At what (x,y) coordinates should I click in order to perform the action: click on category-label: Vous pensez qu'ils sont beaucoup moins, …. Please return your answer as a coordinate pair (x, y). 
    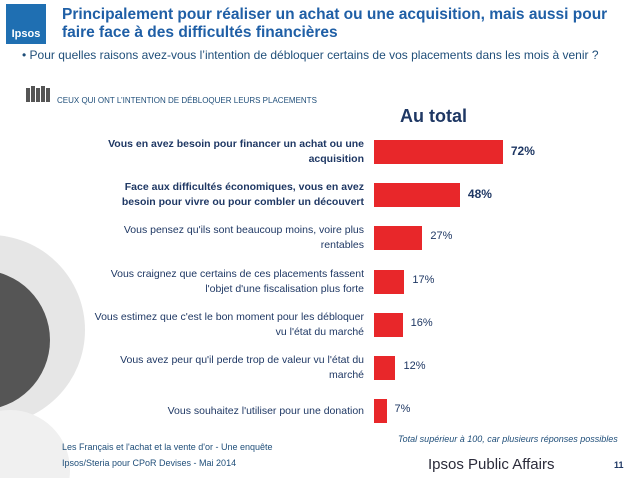
    Looking at the image, I should click on (243, 238).